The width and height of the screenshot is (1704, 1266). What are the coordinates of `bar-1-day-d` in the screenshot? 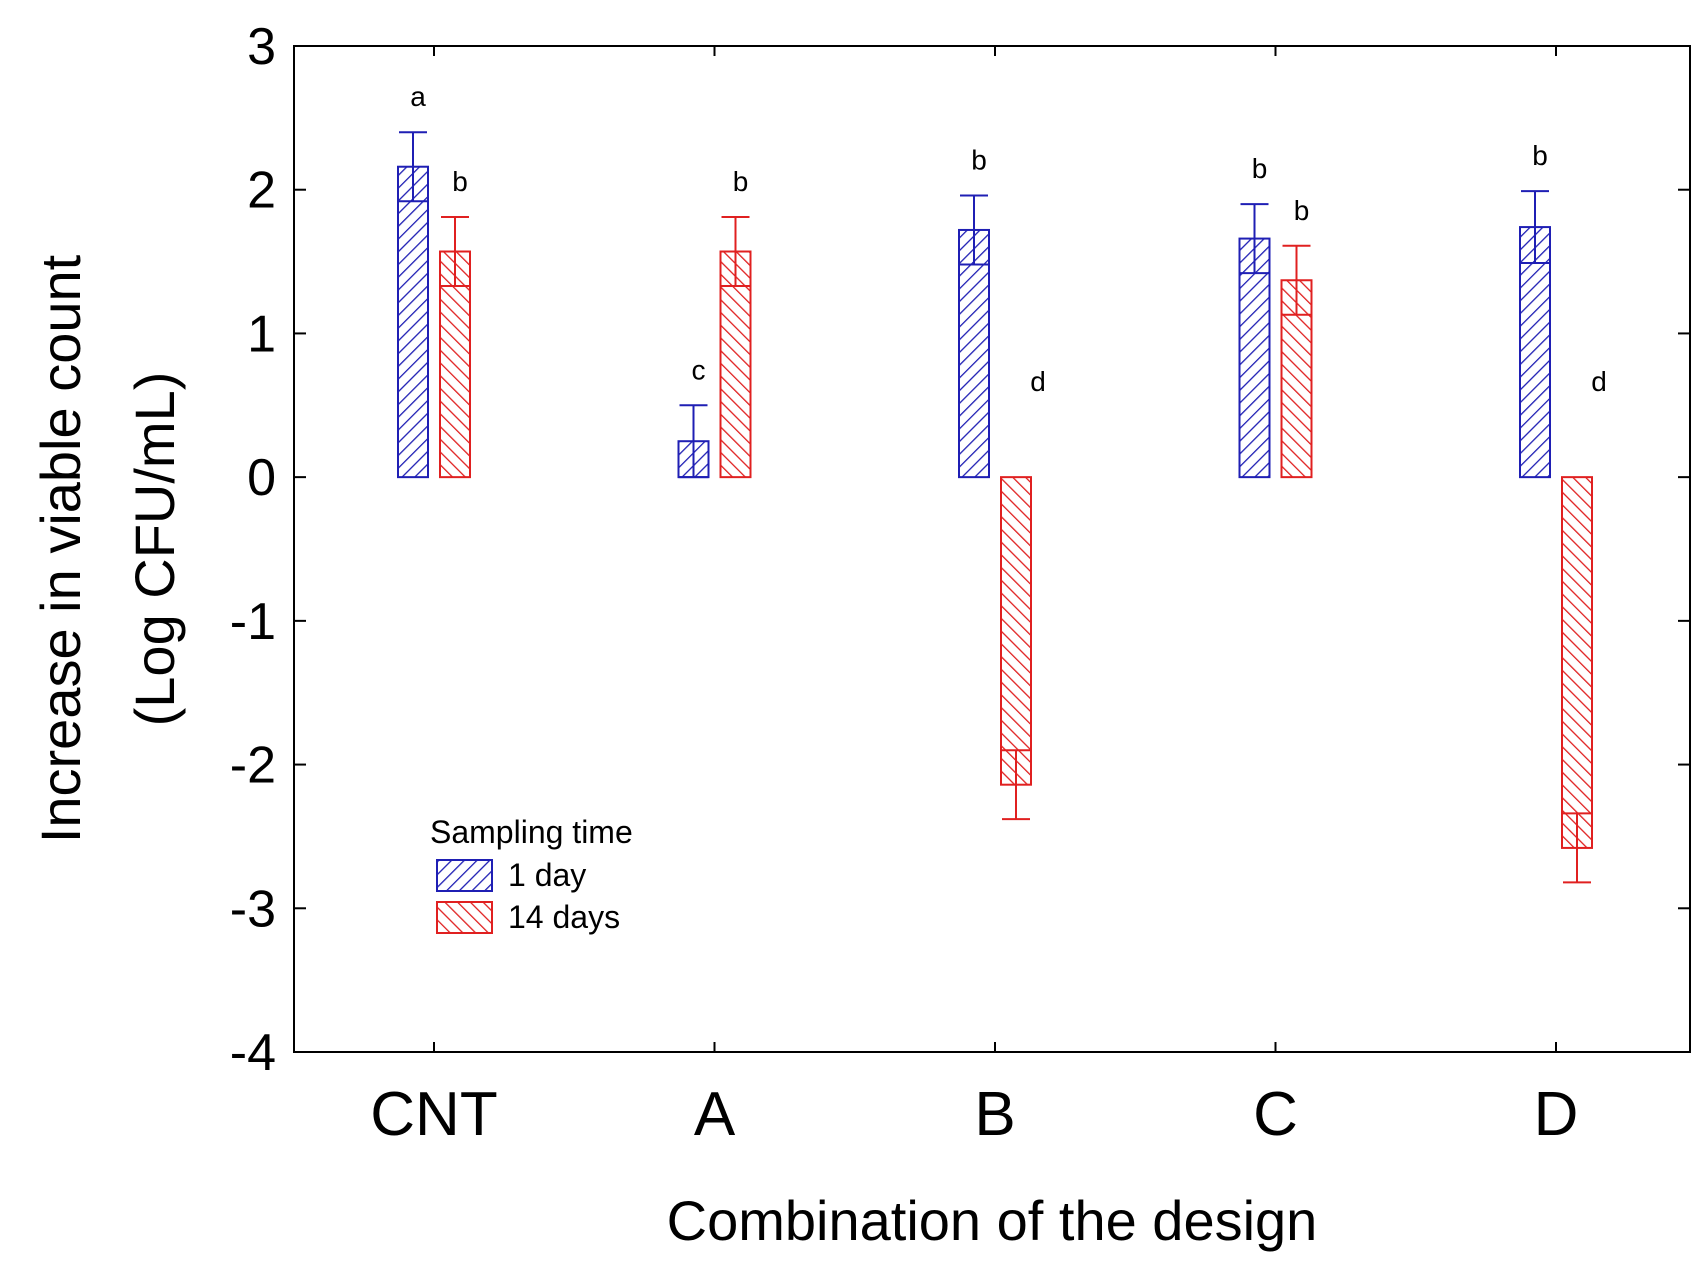 It's located at (1535, 352).